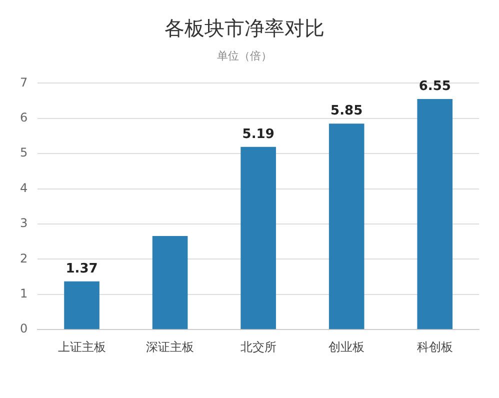  I want to click on data-label: 5.19, so click(258, 134).